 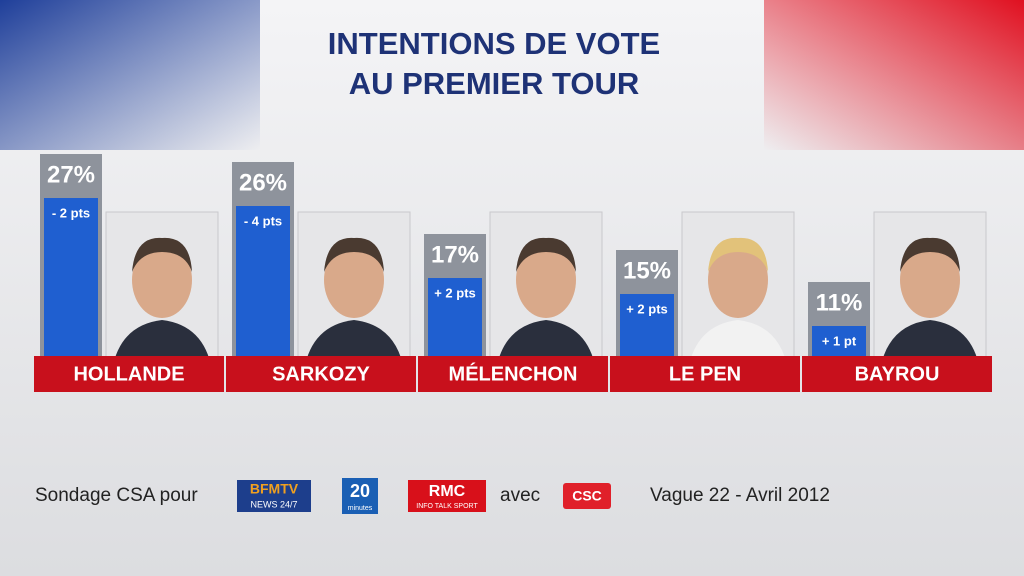 I want to click on value-label: 17%, so click(x=455, y=254).